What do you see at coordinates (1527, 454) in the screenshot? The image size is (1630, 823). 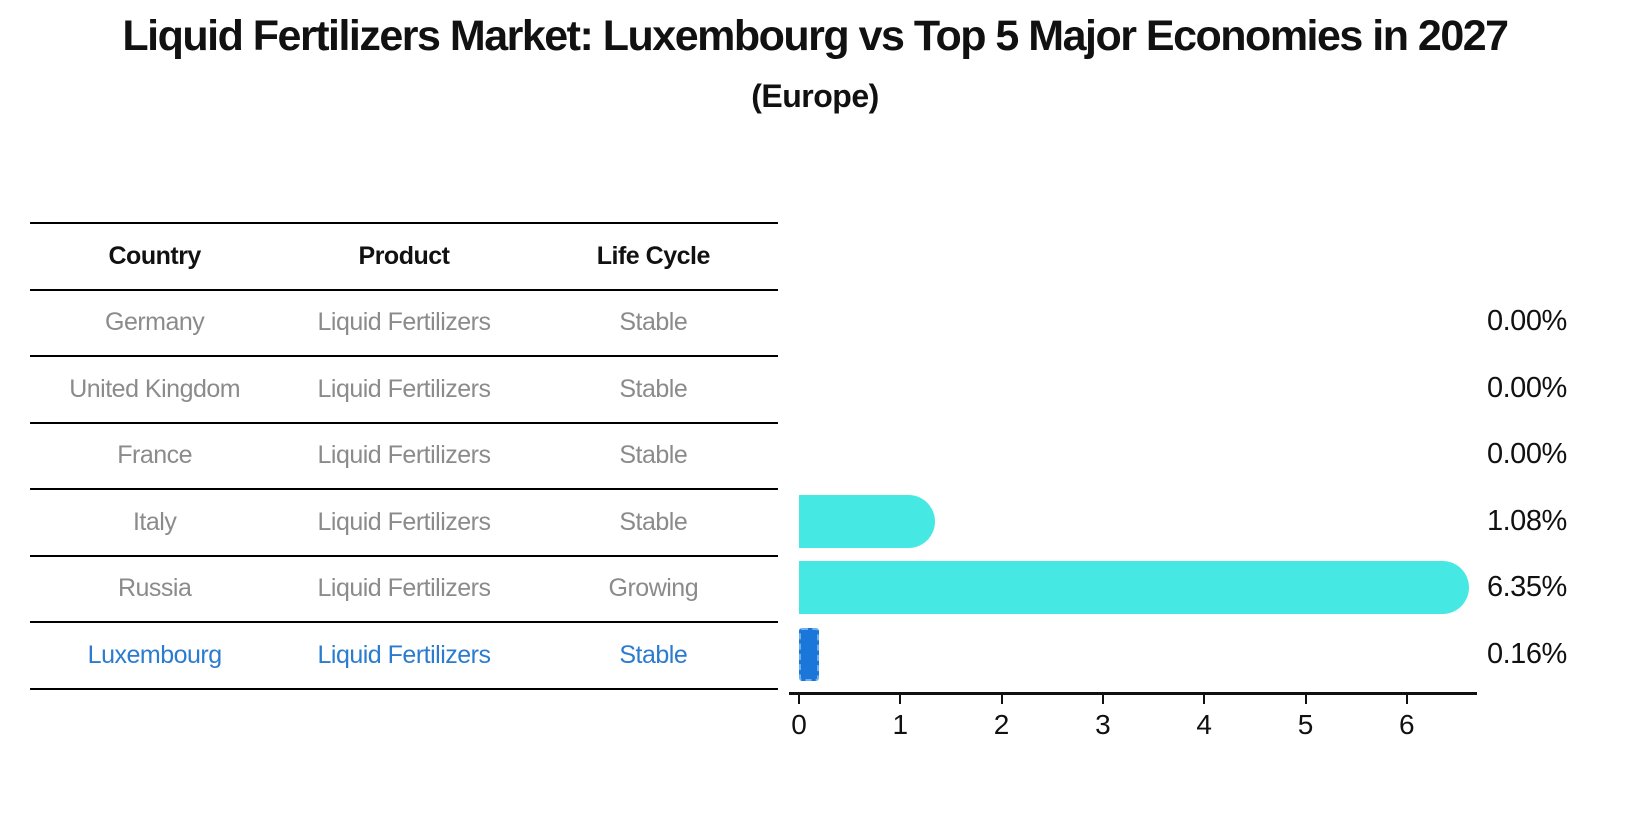 I see `value-label-france: 0.00%` at bounding box center [1527, 454].